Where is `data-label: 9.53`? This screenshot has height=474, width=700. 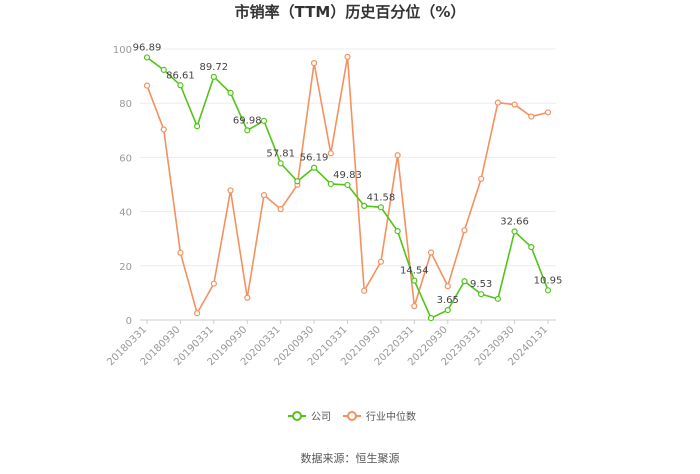 data-label: 9.53 is located at coordinates (481, 284).